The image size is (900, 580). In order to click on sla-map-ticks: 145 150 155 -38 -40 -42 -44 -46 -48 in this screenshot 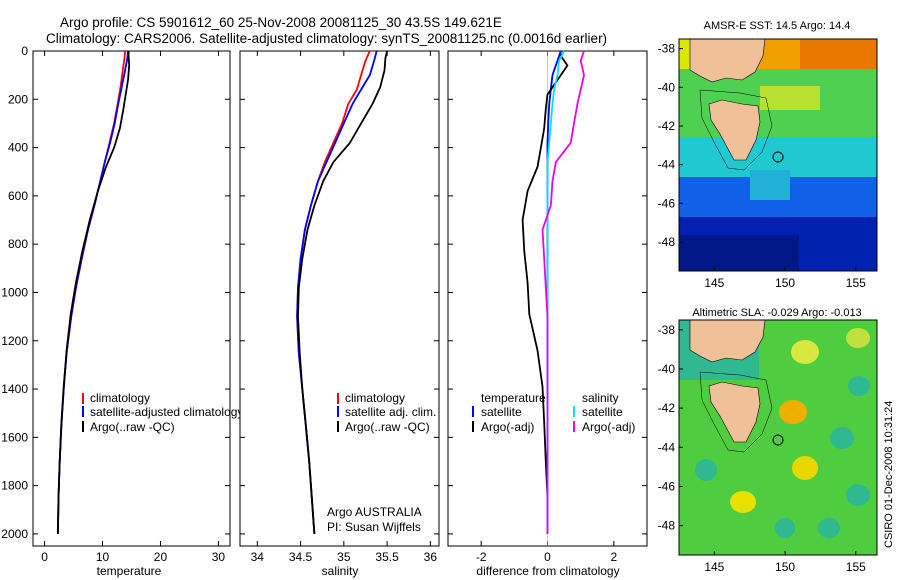, I will do `click(762, 448)`.